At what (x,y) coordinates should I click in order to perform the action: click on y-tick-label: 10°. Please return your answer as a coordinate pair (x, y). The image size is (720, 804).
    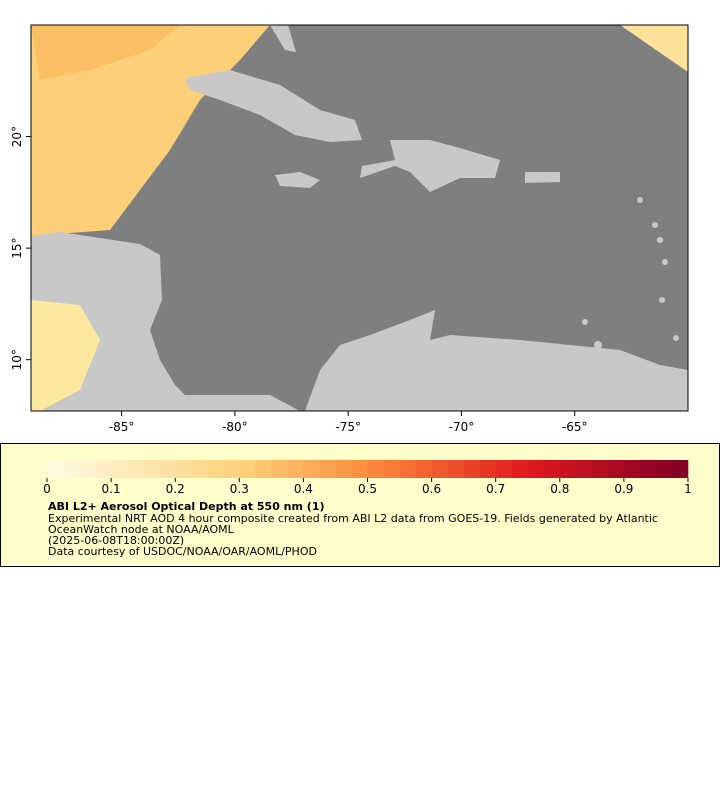
    Looking at the image, I should click on (17, 359).